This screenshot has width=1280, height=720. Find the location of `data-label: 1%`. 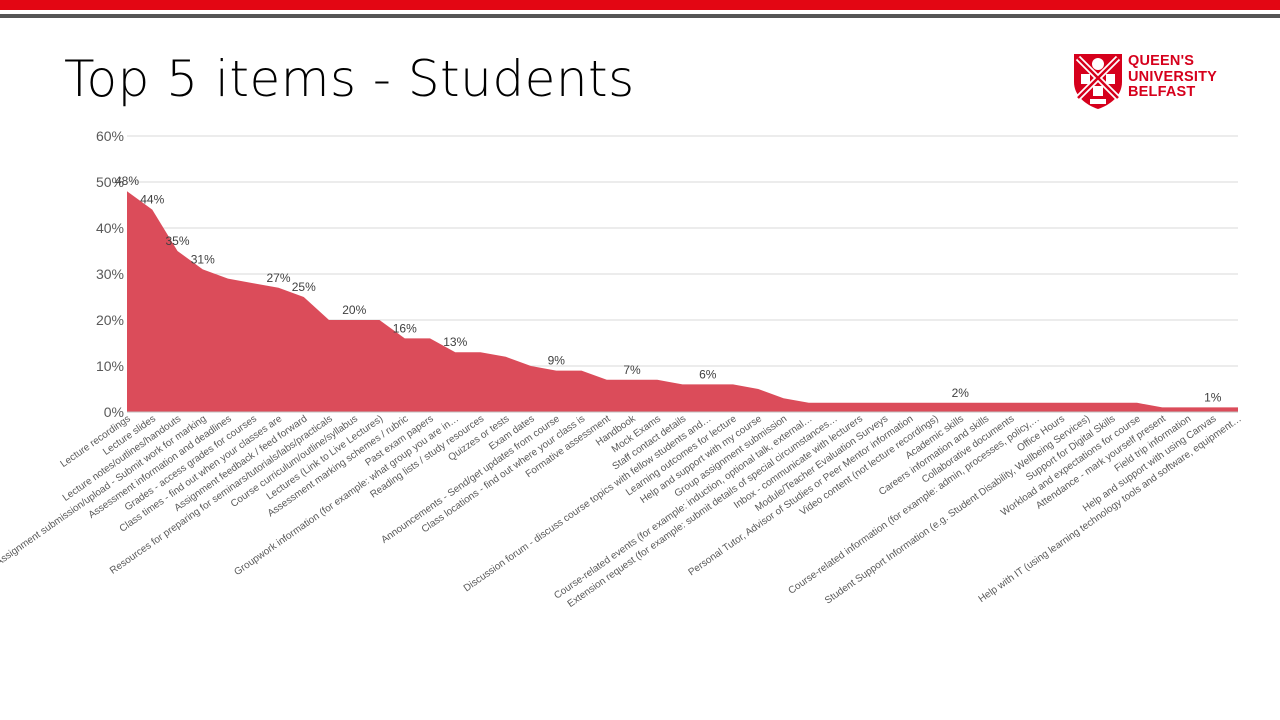

data-label: 1% is located at coordinates (1213, 397).